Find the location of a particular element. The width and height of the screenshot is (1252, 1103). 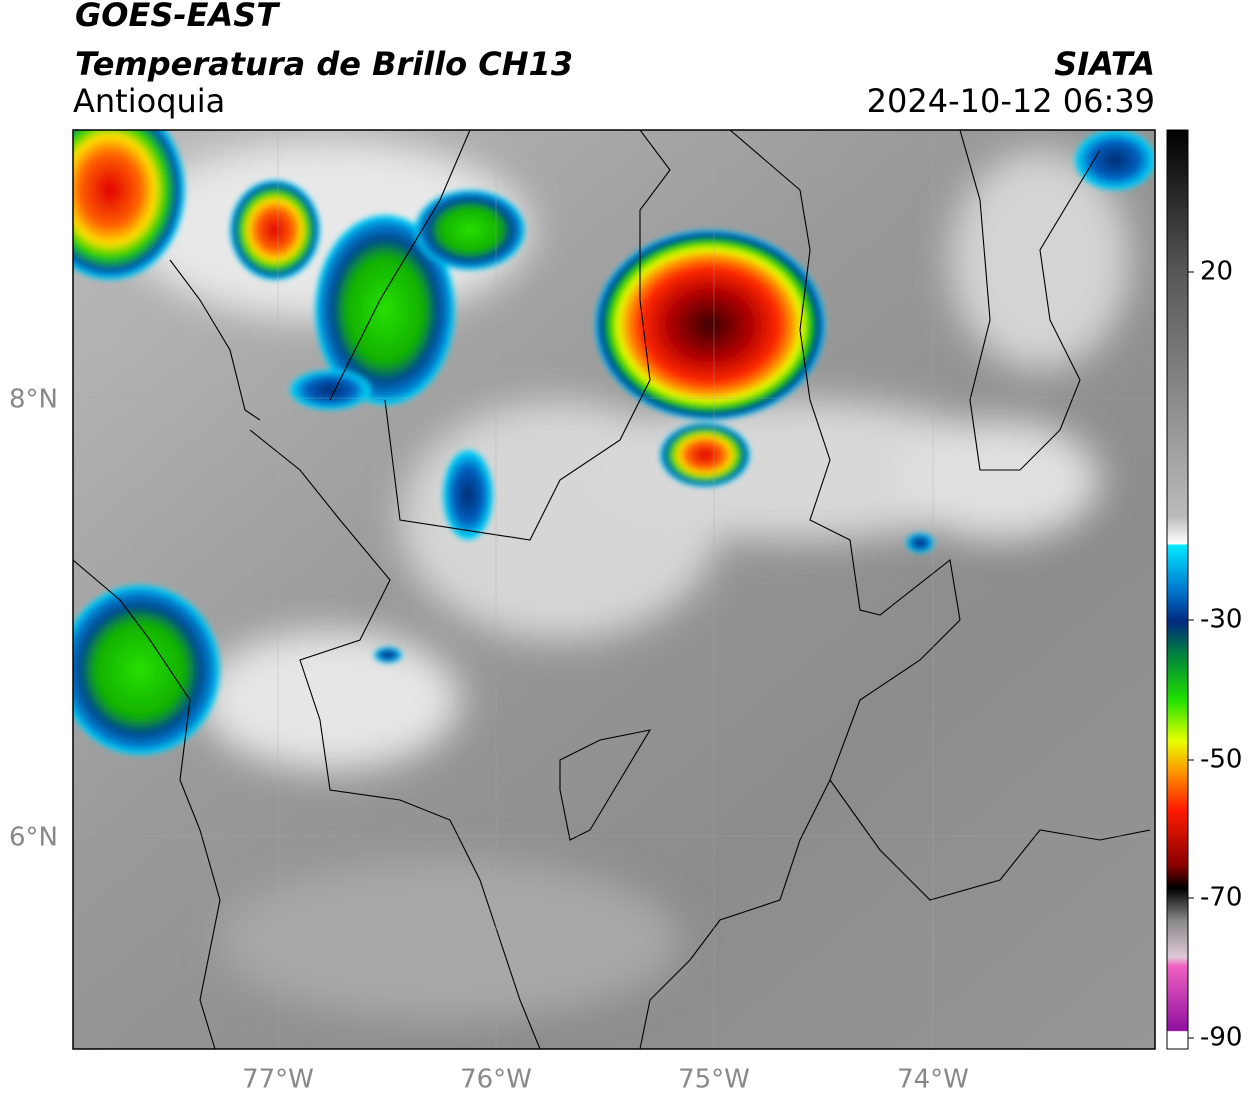

colorbar-ticks is located at coordinates (1191, 655).